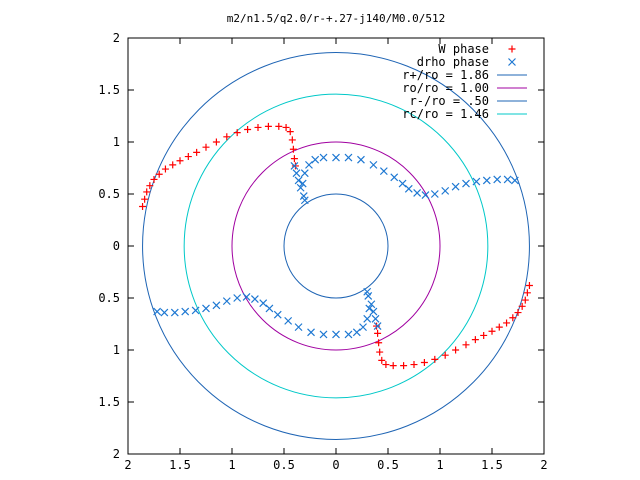  I want to click on x-tick-label-7: 1.5, so click(492, 465).